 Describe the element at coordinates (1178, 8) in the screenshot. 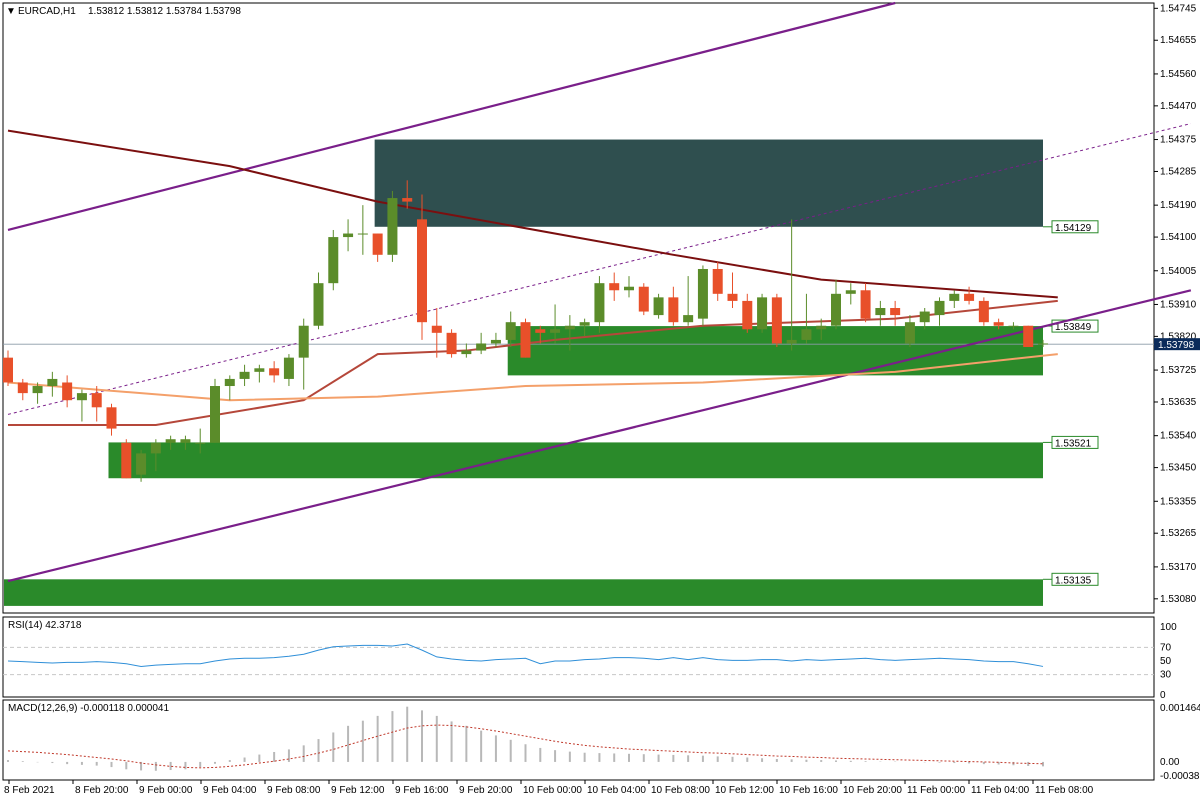

I see `price-axis-label: 1.54745` at that location.